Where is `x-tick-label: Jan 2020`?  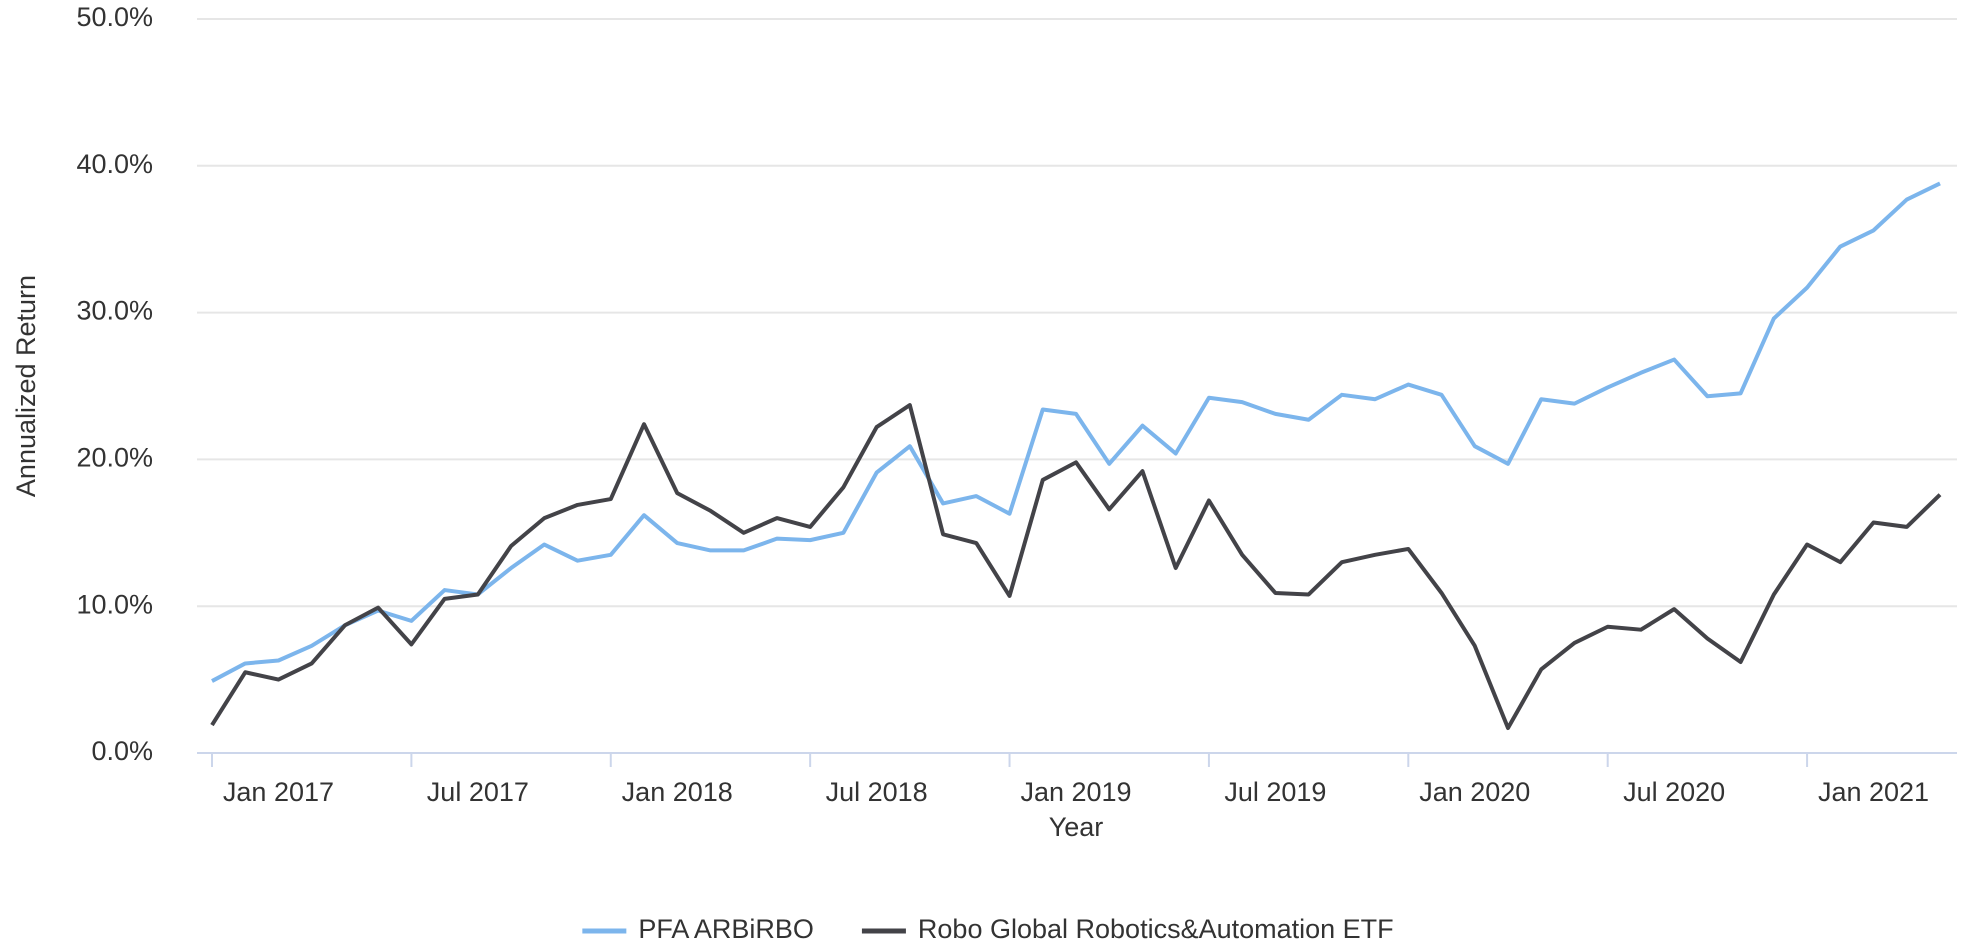
x-tick-label: Jan 2020 is located at coordinates (1474, 792).